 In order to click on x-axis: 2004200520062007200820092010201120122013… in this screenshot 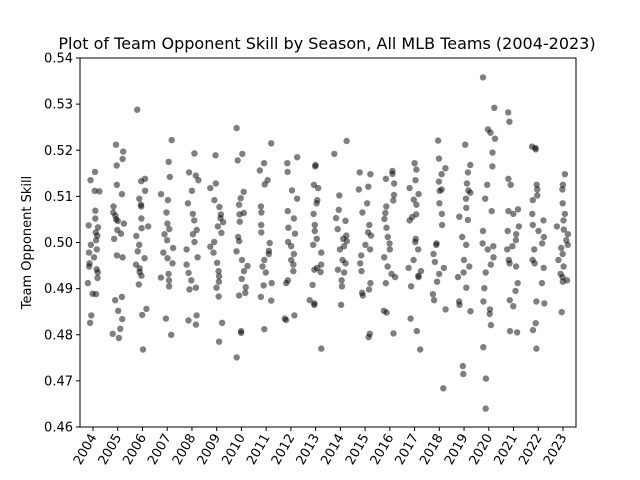, I will do `click(321, 447)`.